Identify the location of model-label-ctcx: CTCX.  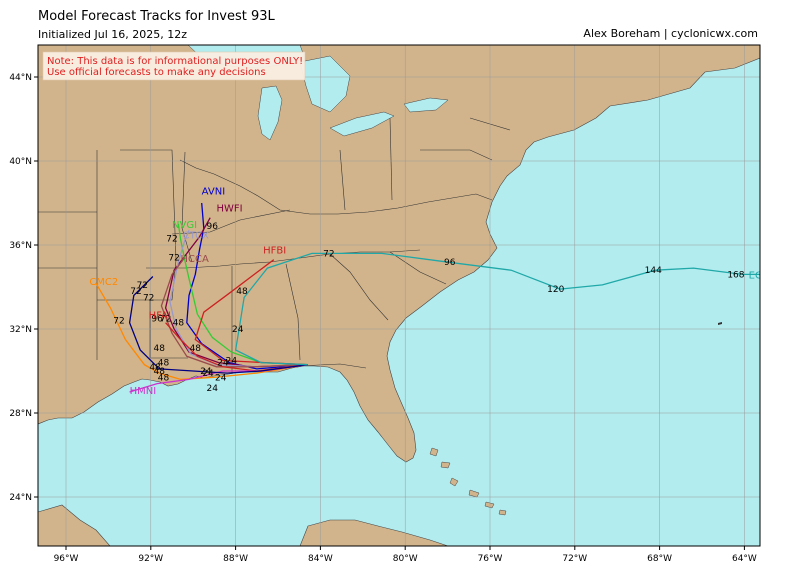
(196, 236).